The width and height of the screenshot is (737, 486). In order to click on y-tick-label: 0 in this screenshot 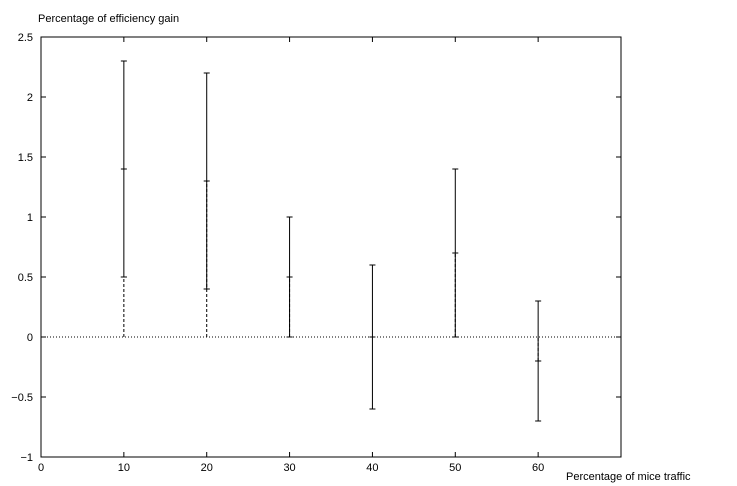, I will do `click(30, 338)`.